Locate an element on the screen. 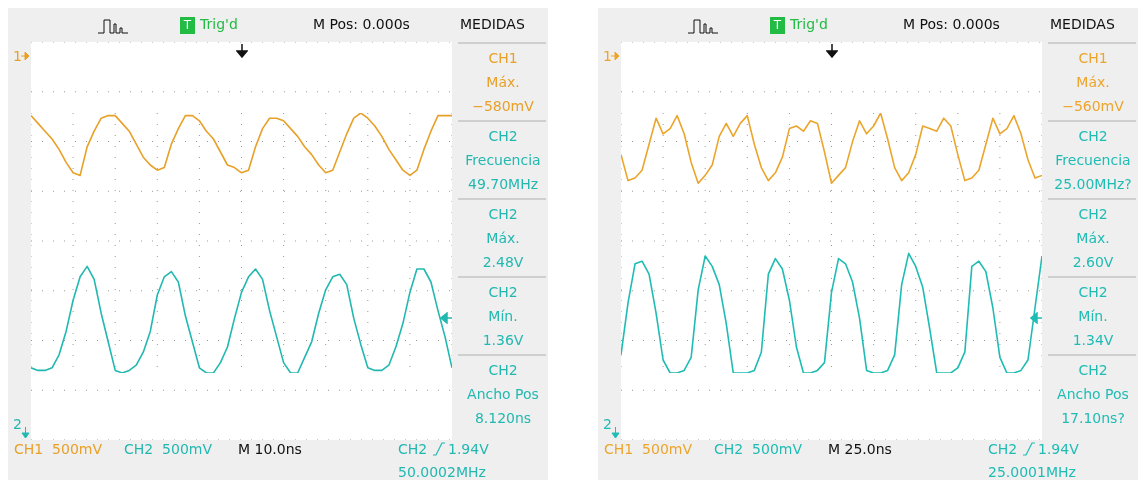  text: CH1 Máx. −580mV is located at coordinates (503, 82).